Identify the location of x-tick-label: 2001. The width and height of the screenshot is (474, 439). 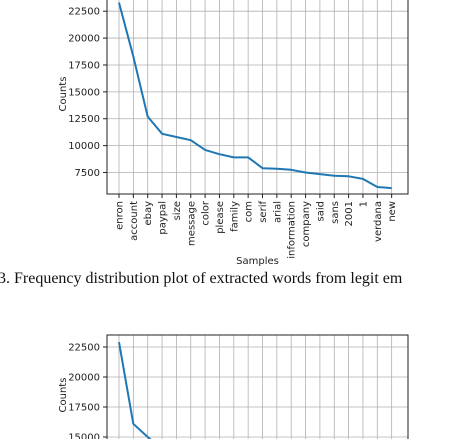
(349, 213).